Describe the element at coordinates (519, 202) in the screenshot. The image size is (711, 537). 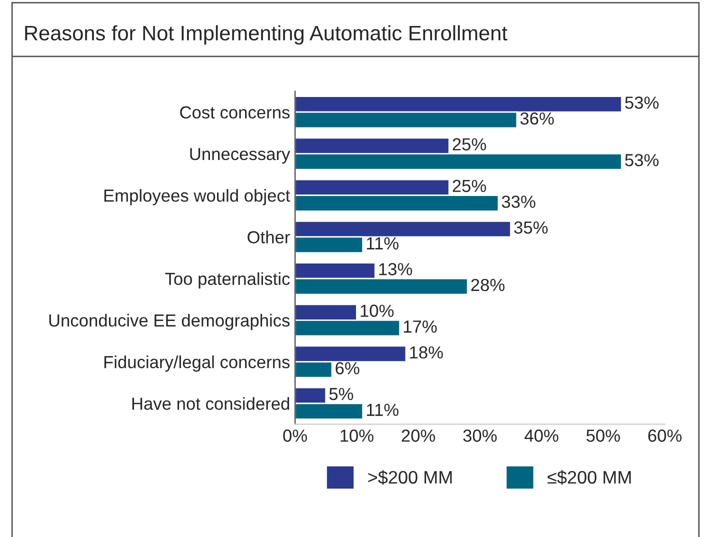
I see `data-label: 33%` at that location.